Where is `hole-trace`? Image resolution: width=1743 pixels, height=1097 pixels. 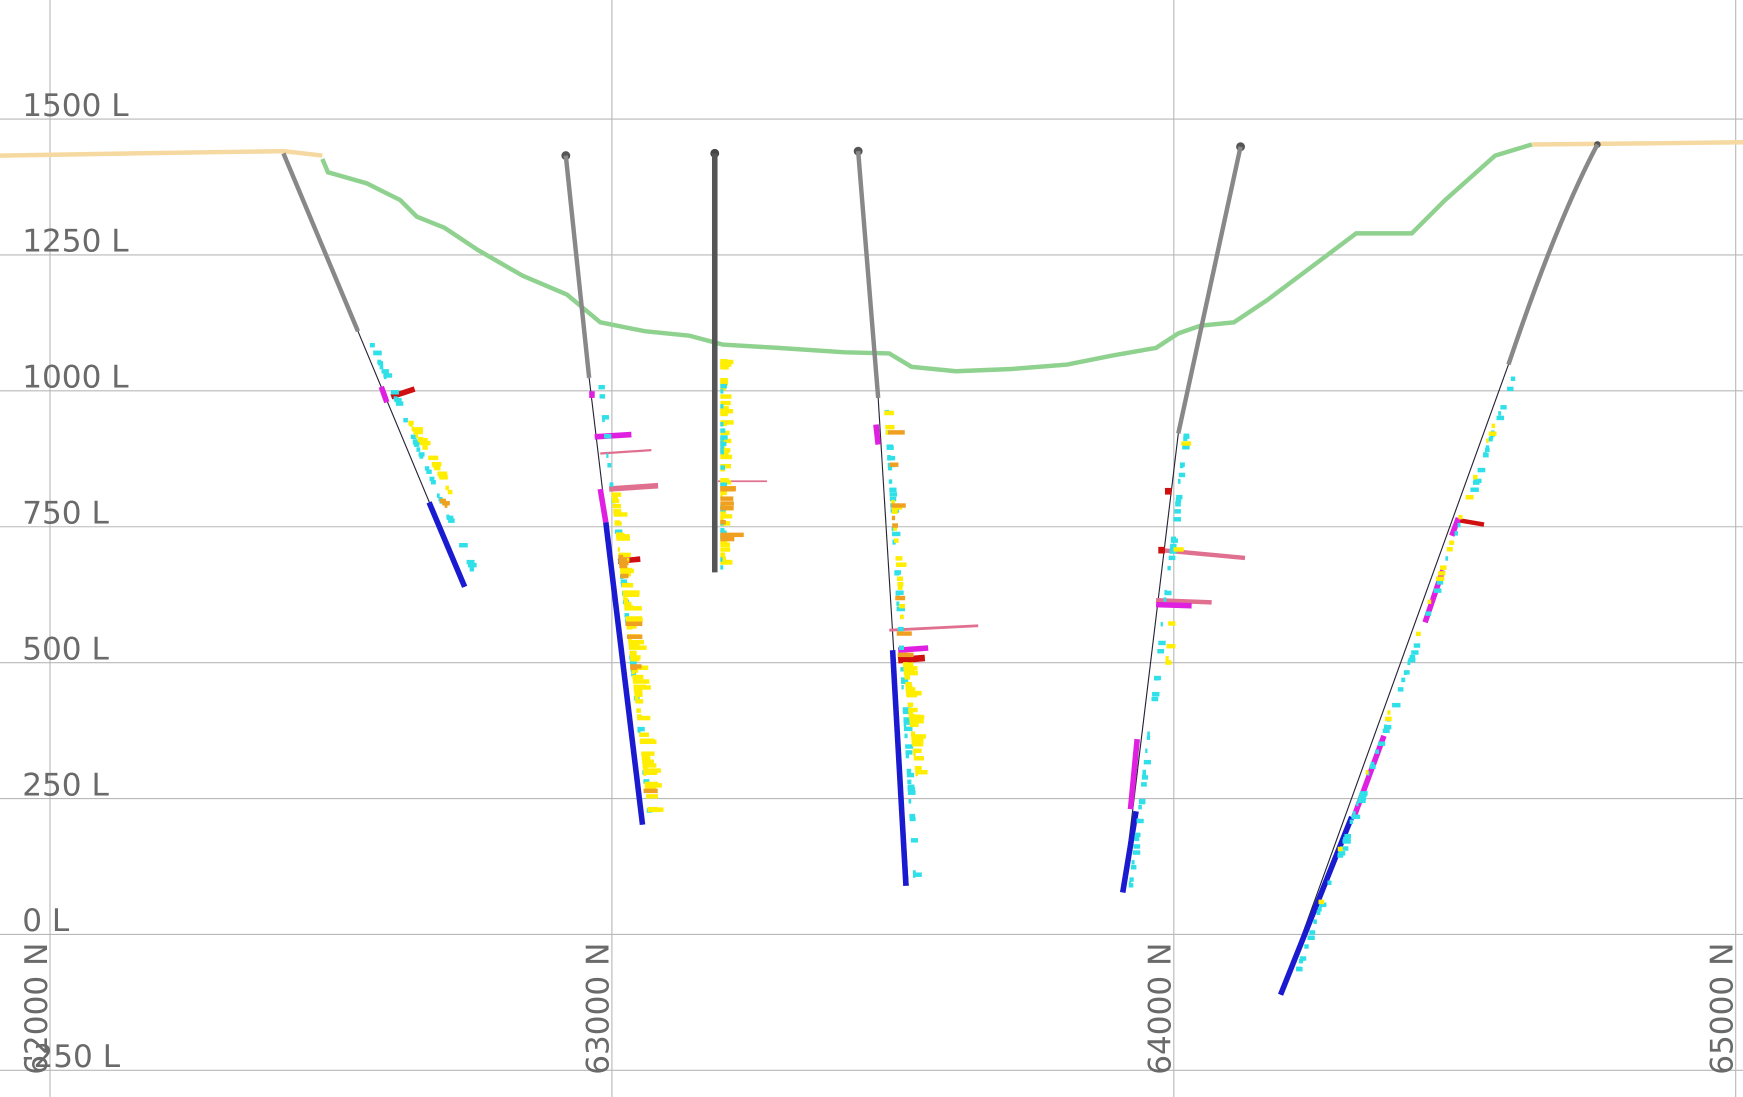 hole-trace is located at coordinates (1150, 663).